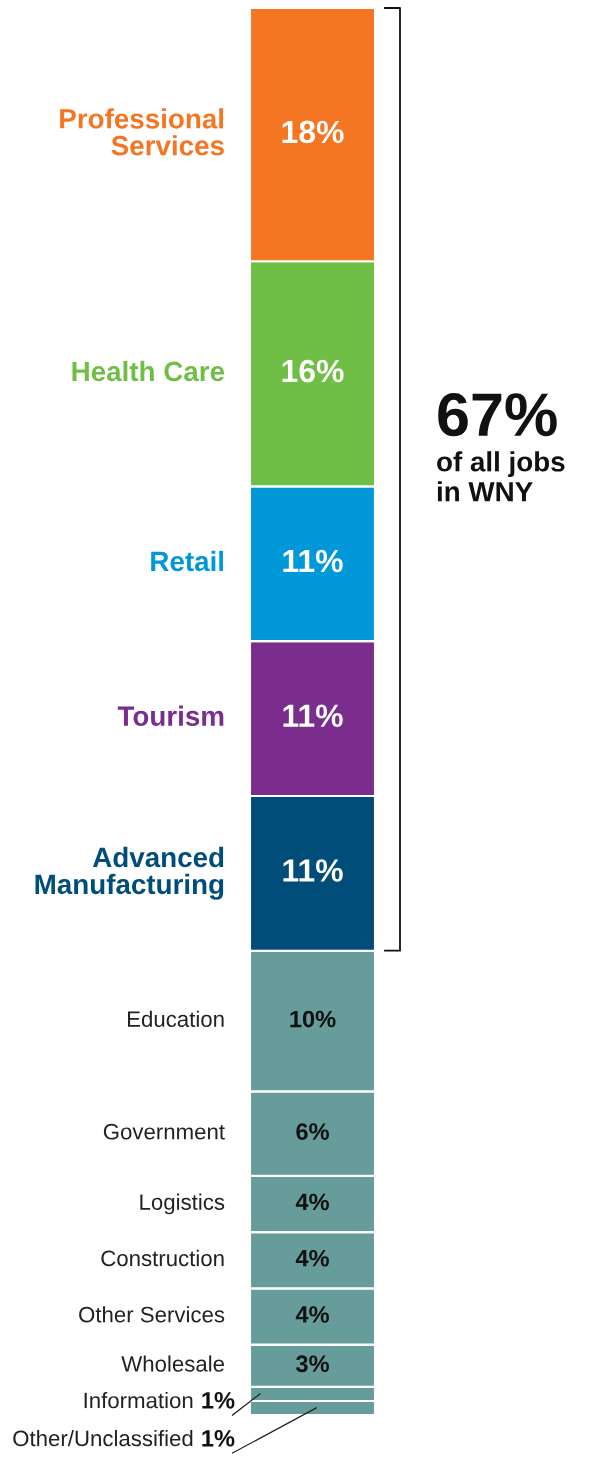  Describe the element at coordinates (152, 1314) in the screenshot. I see `series-label: Other Services` at that location.